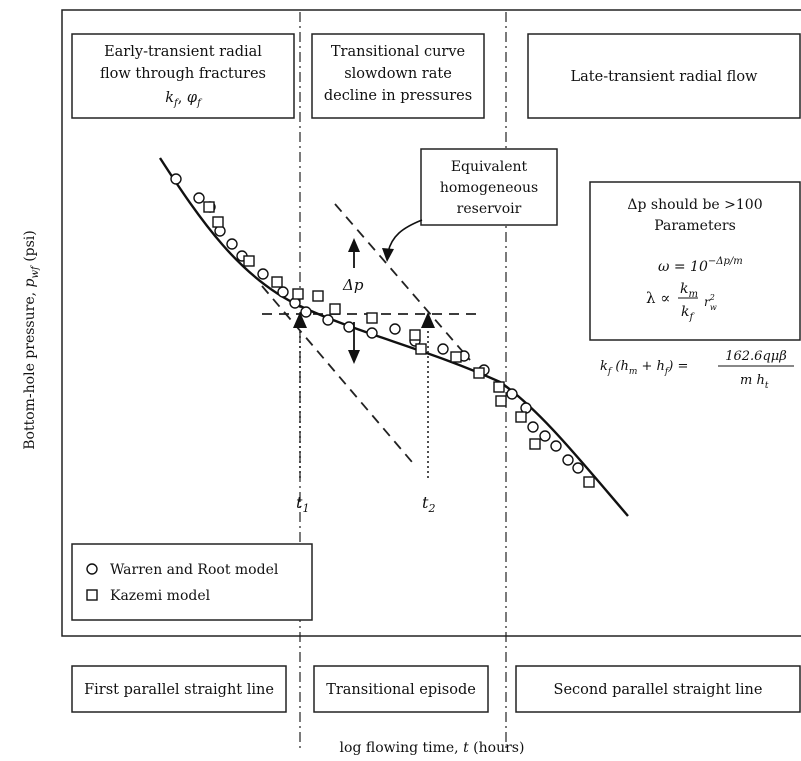 The image size is (801, 761). What do you see at coordinates (644, 368) in the screenshot?
I see `kf-lhs: kf (hm + hf) =` at bounding box center [644, 368].